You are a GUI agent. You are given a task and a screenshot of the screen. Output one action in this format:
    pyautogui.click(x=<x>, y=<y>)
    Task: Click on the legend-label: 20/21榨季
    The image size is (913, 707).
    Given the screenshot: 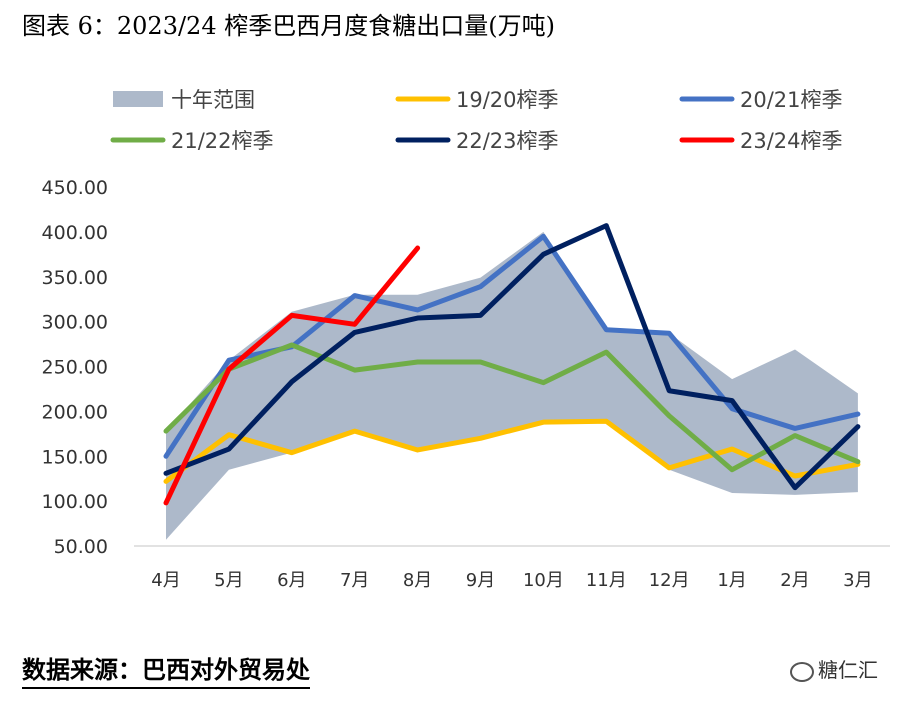 What is the action you would take?
    pyautogui.click(x=791, y=100)
    